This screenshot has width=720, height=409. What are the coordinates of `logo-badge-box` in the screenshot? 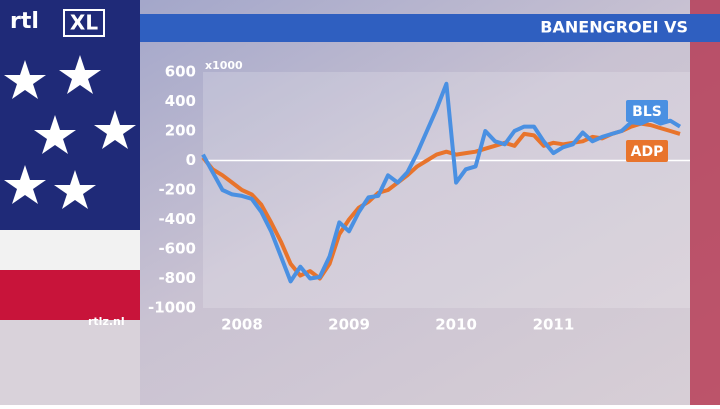 It's located at (84, 23).